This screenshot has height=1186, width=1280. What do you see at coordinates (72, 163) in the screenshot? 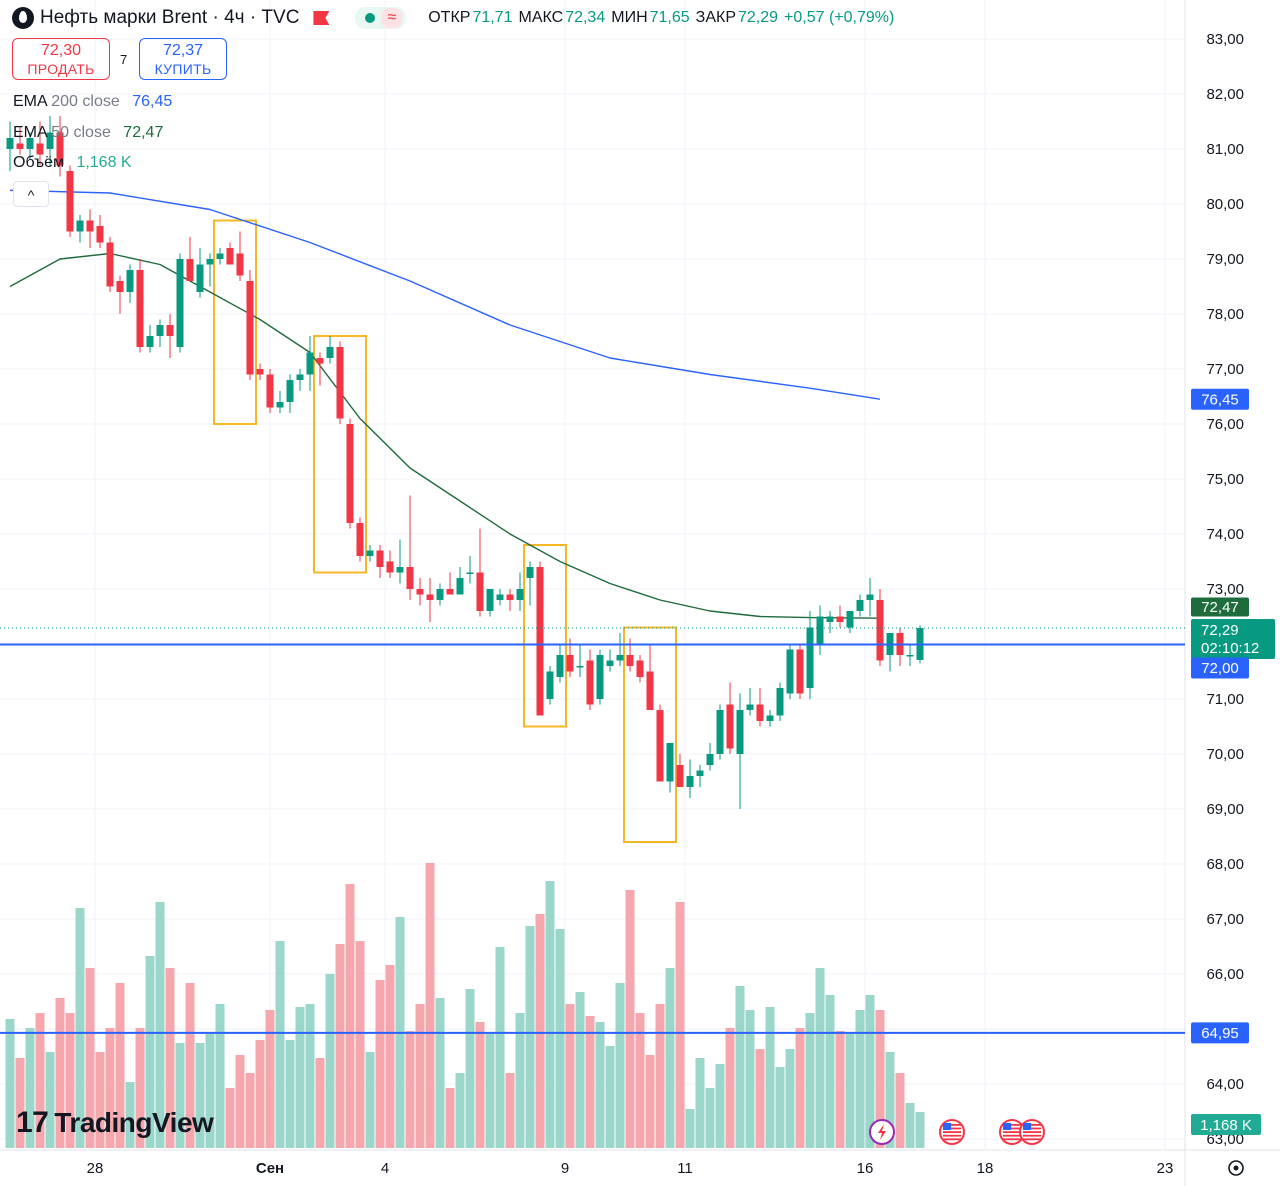
I see `indicator-volume: Объём 1,168 K` at bounding box center [72, 163].